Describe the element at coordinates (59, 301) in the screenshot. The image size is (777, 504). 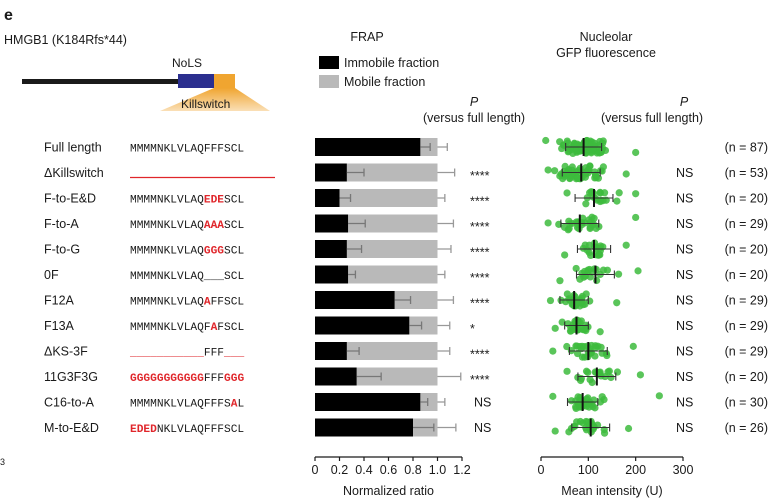
I see `row-name: F12A` at that location.